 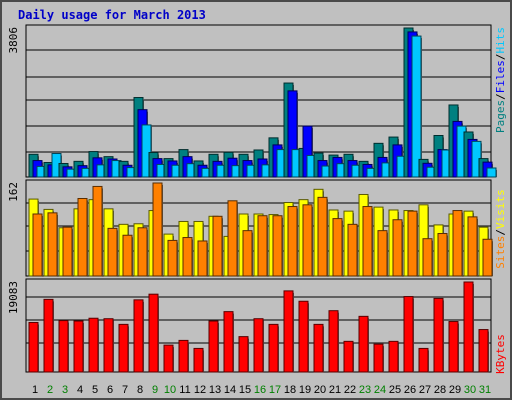 What do you see at coordinates (50, 390) in the screenshot?
I see `x-tick-label: 2` at bounding box center [50, 390].